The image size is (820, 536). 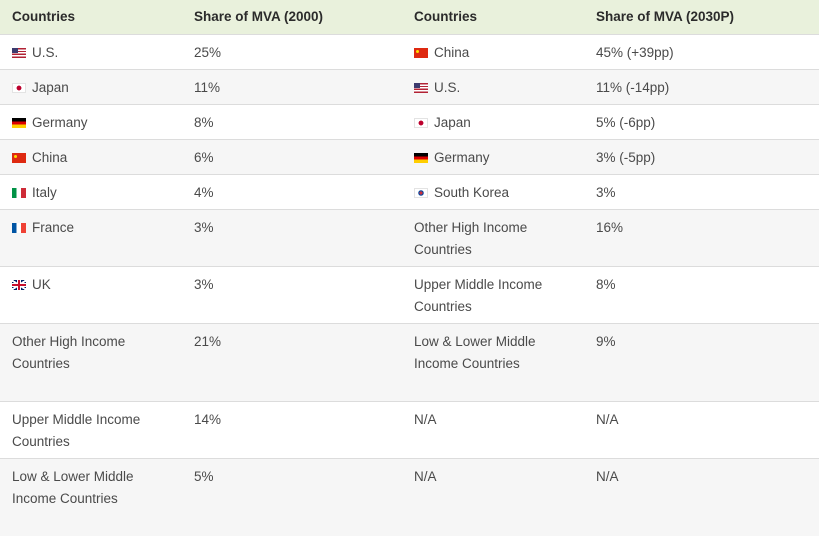 I want to click on country-2030-cell-text: Japan, so click(x=452, y=122).